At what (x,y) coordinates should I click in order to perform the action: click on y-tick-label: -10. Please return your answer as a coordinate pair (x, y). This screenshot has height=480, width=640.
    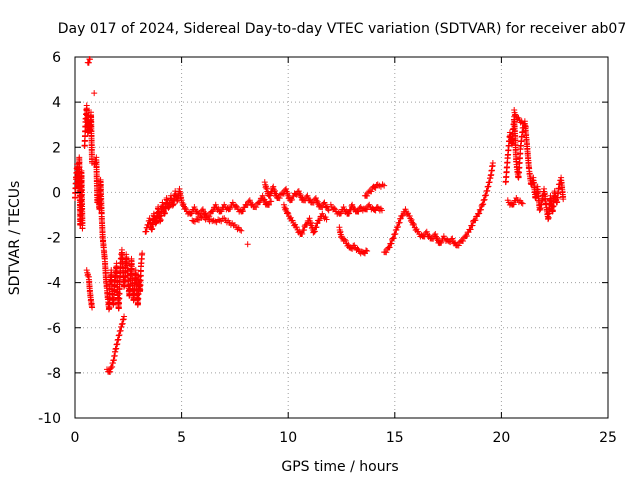
    Looking at the image, I should click on (49, 419).